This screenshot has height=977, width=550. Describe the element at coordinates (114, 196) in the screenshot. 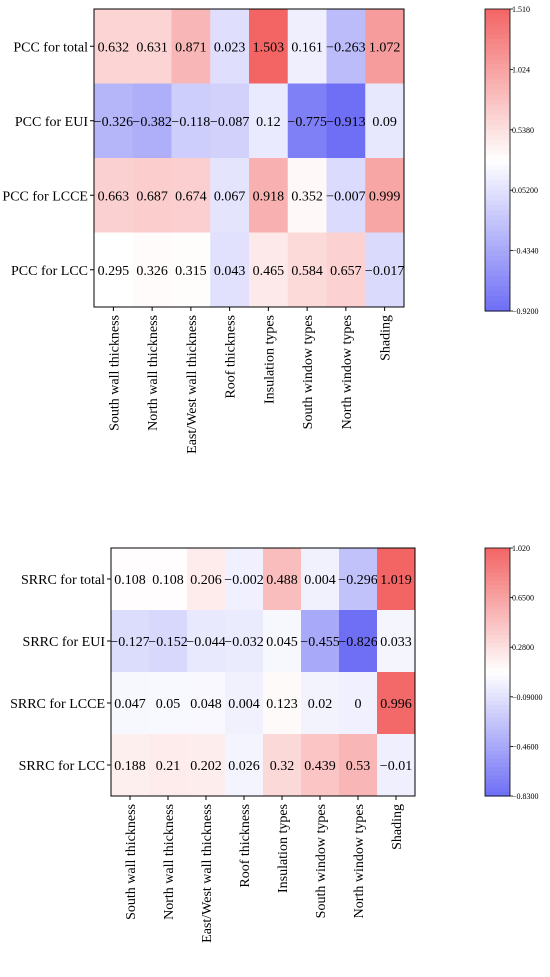

I see `pcc-cell-label: 0.663` at that location.